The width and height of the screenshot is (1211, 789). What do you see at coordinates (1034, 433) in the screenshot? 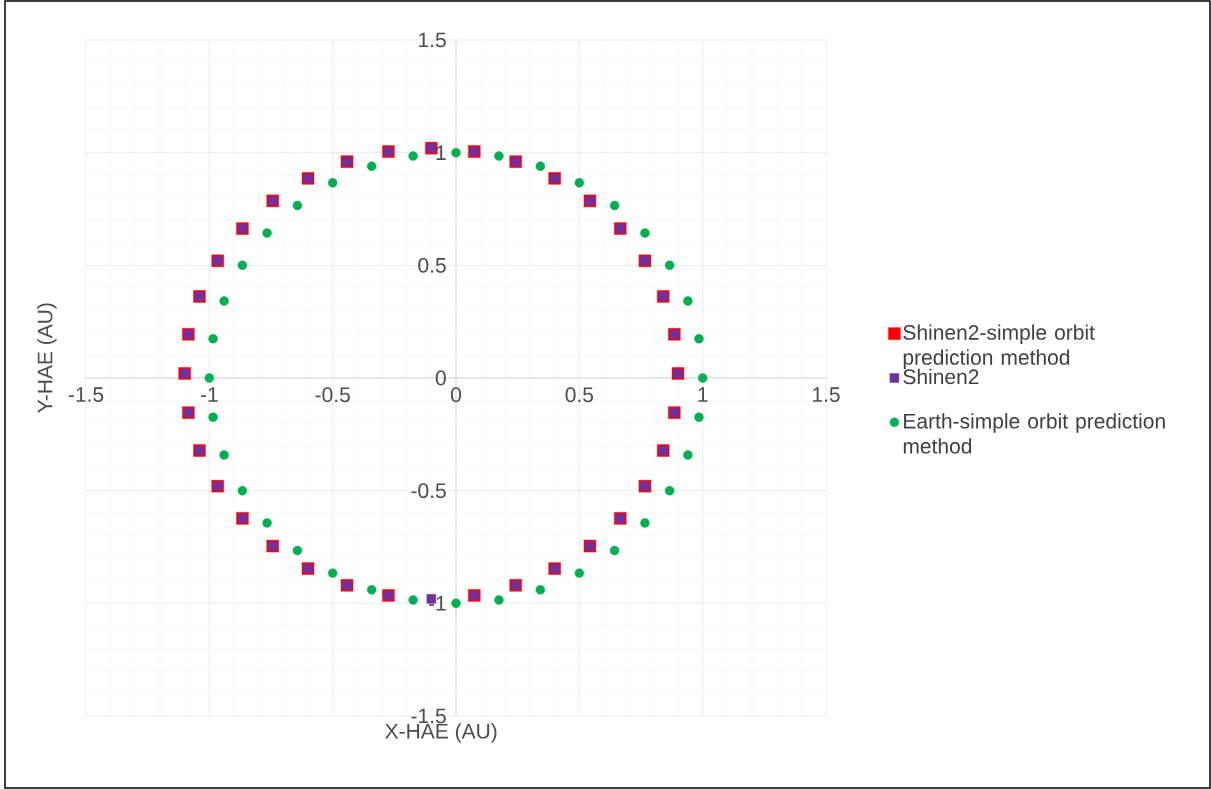
I see `legend-label: Earth-simple orbit prediction method` at bounding box center [1034, 433].